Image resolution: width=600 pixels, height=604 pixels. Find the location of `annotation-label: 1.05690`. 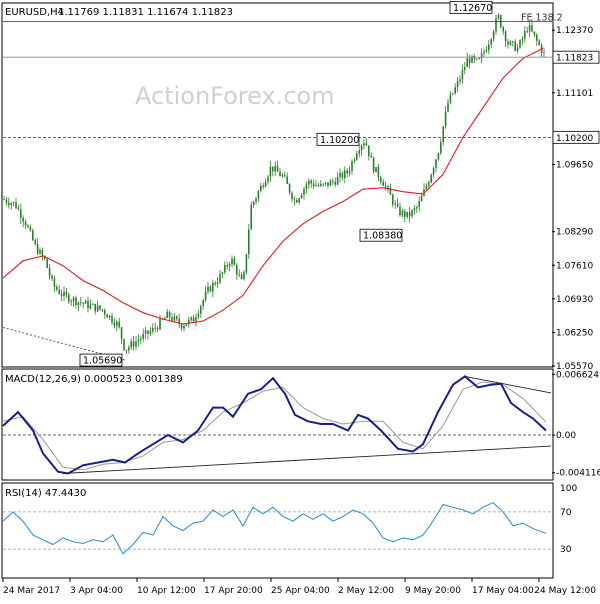

annotation-label: 1.05690 is located at coordinates (102, 361).